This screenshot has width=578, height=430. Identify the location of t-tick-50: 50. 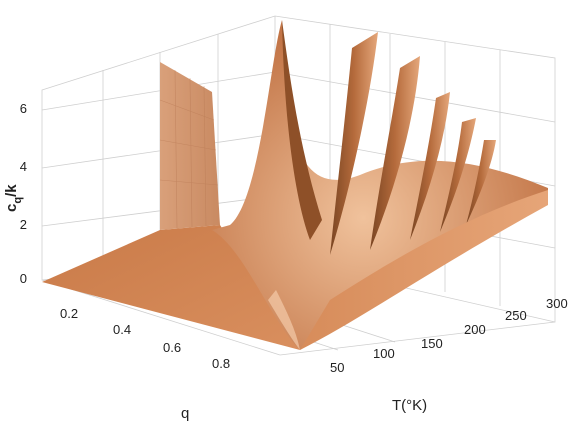
(337, 367).